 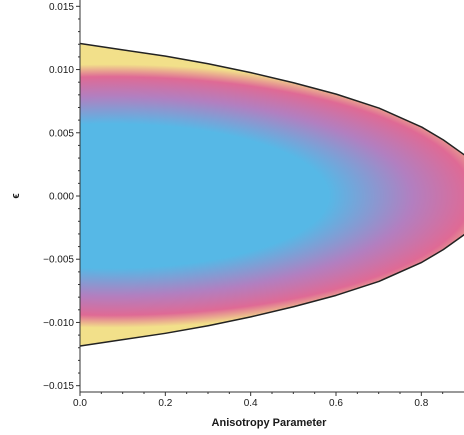 I want to click on x-tick-label: 0.2, so click(x=165, y=403).